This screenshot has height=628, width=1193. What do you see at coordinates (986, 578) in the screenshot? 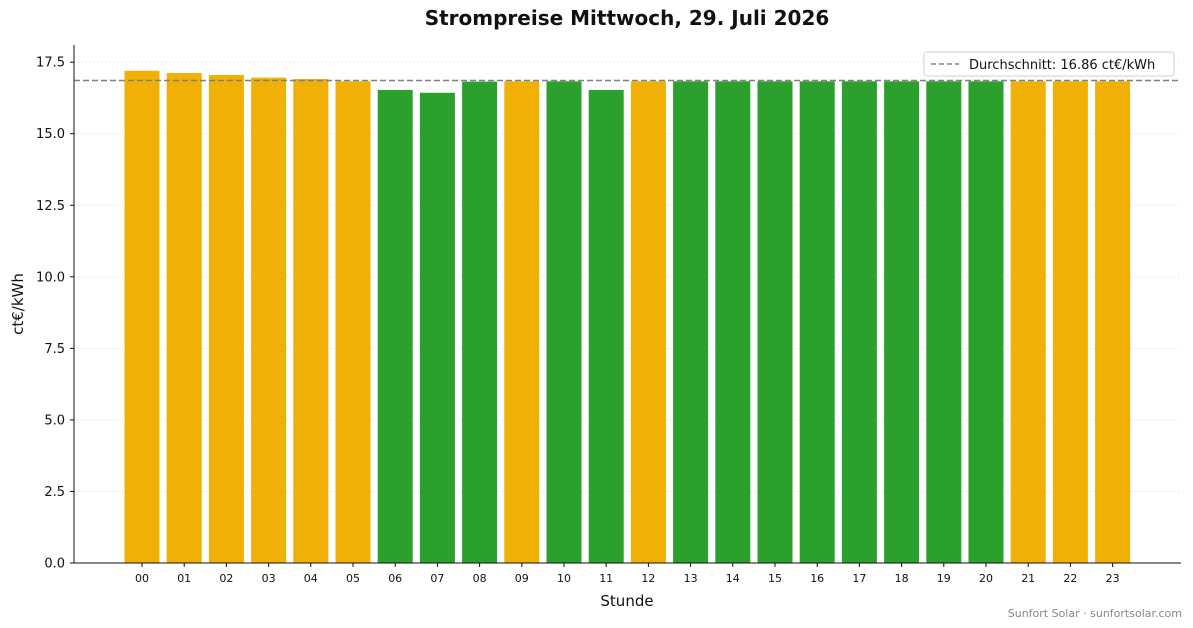
I see `x-tick-label: 20` at bounding box center [986, 578].